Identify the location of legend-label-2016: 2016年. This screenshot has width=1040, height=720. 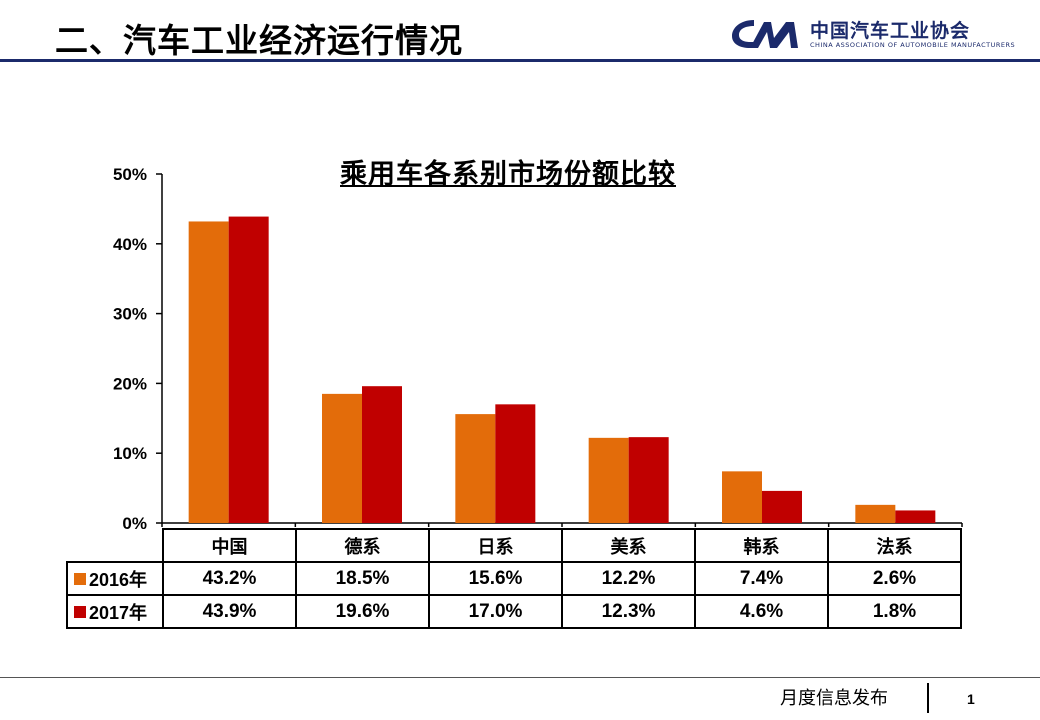
(118, 579).